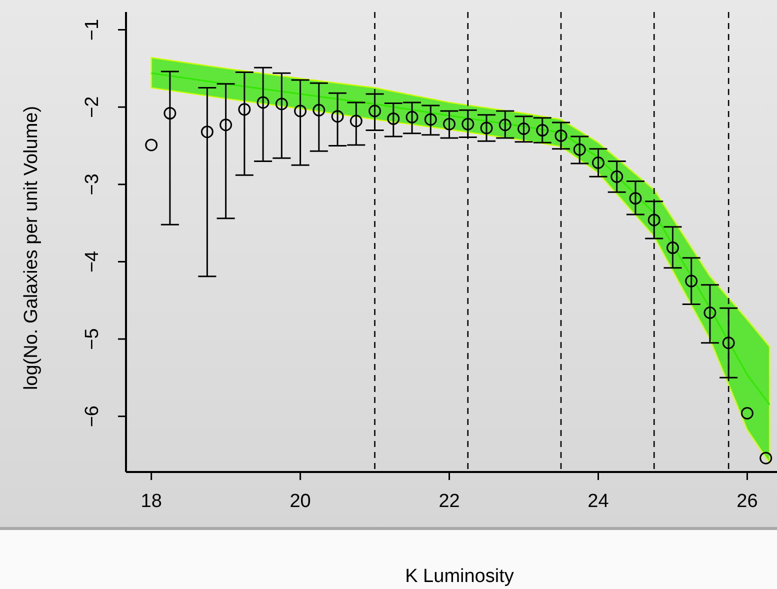  Describe the element at coordinates (92, 261) in the screenshot. I see `y-tick-label: −4` at that location.